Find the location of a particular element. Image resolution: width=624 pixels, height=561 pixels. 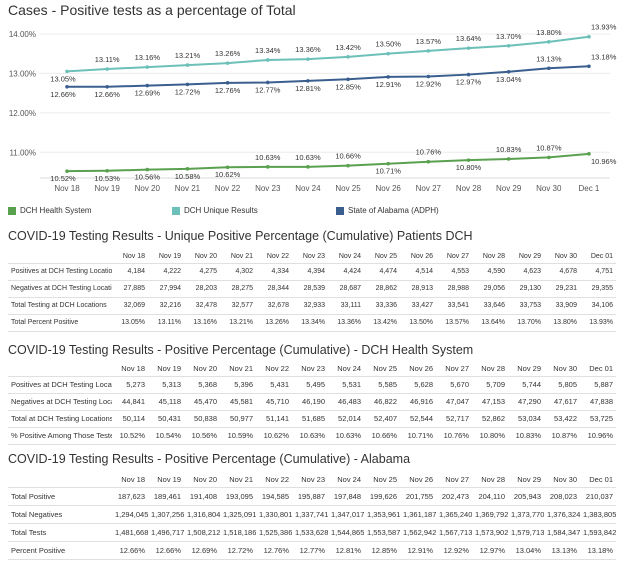

table-cell: 1,508,212 is located at coordinates (203, 532).